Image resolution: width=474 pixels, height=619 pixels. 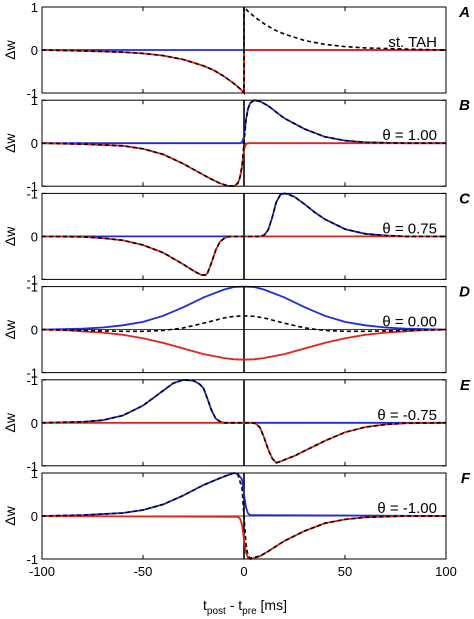 What do you see at coordinates (409, 322) in the screenshot?
I see `condition-label: θ = 0.00` at bounding box center [409, 322].